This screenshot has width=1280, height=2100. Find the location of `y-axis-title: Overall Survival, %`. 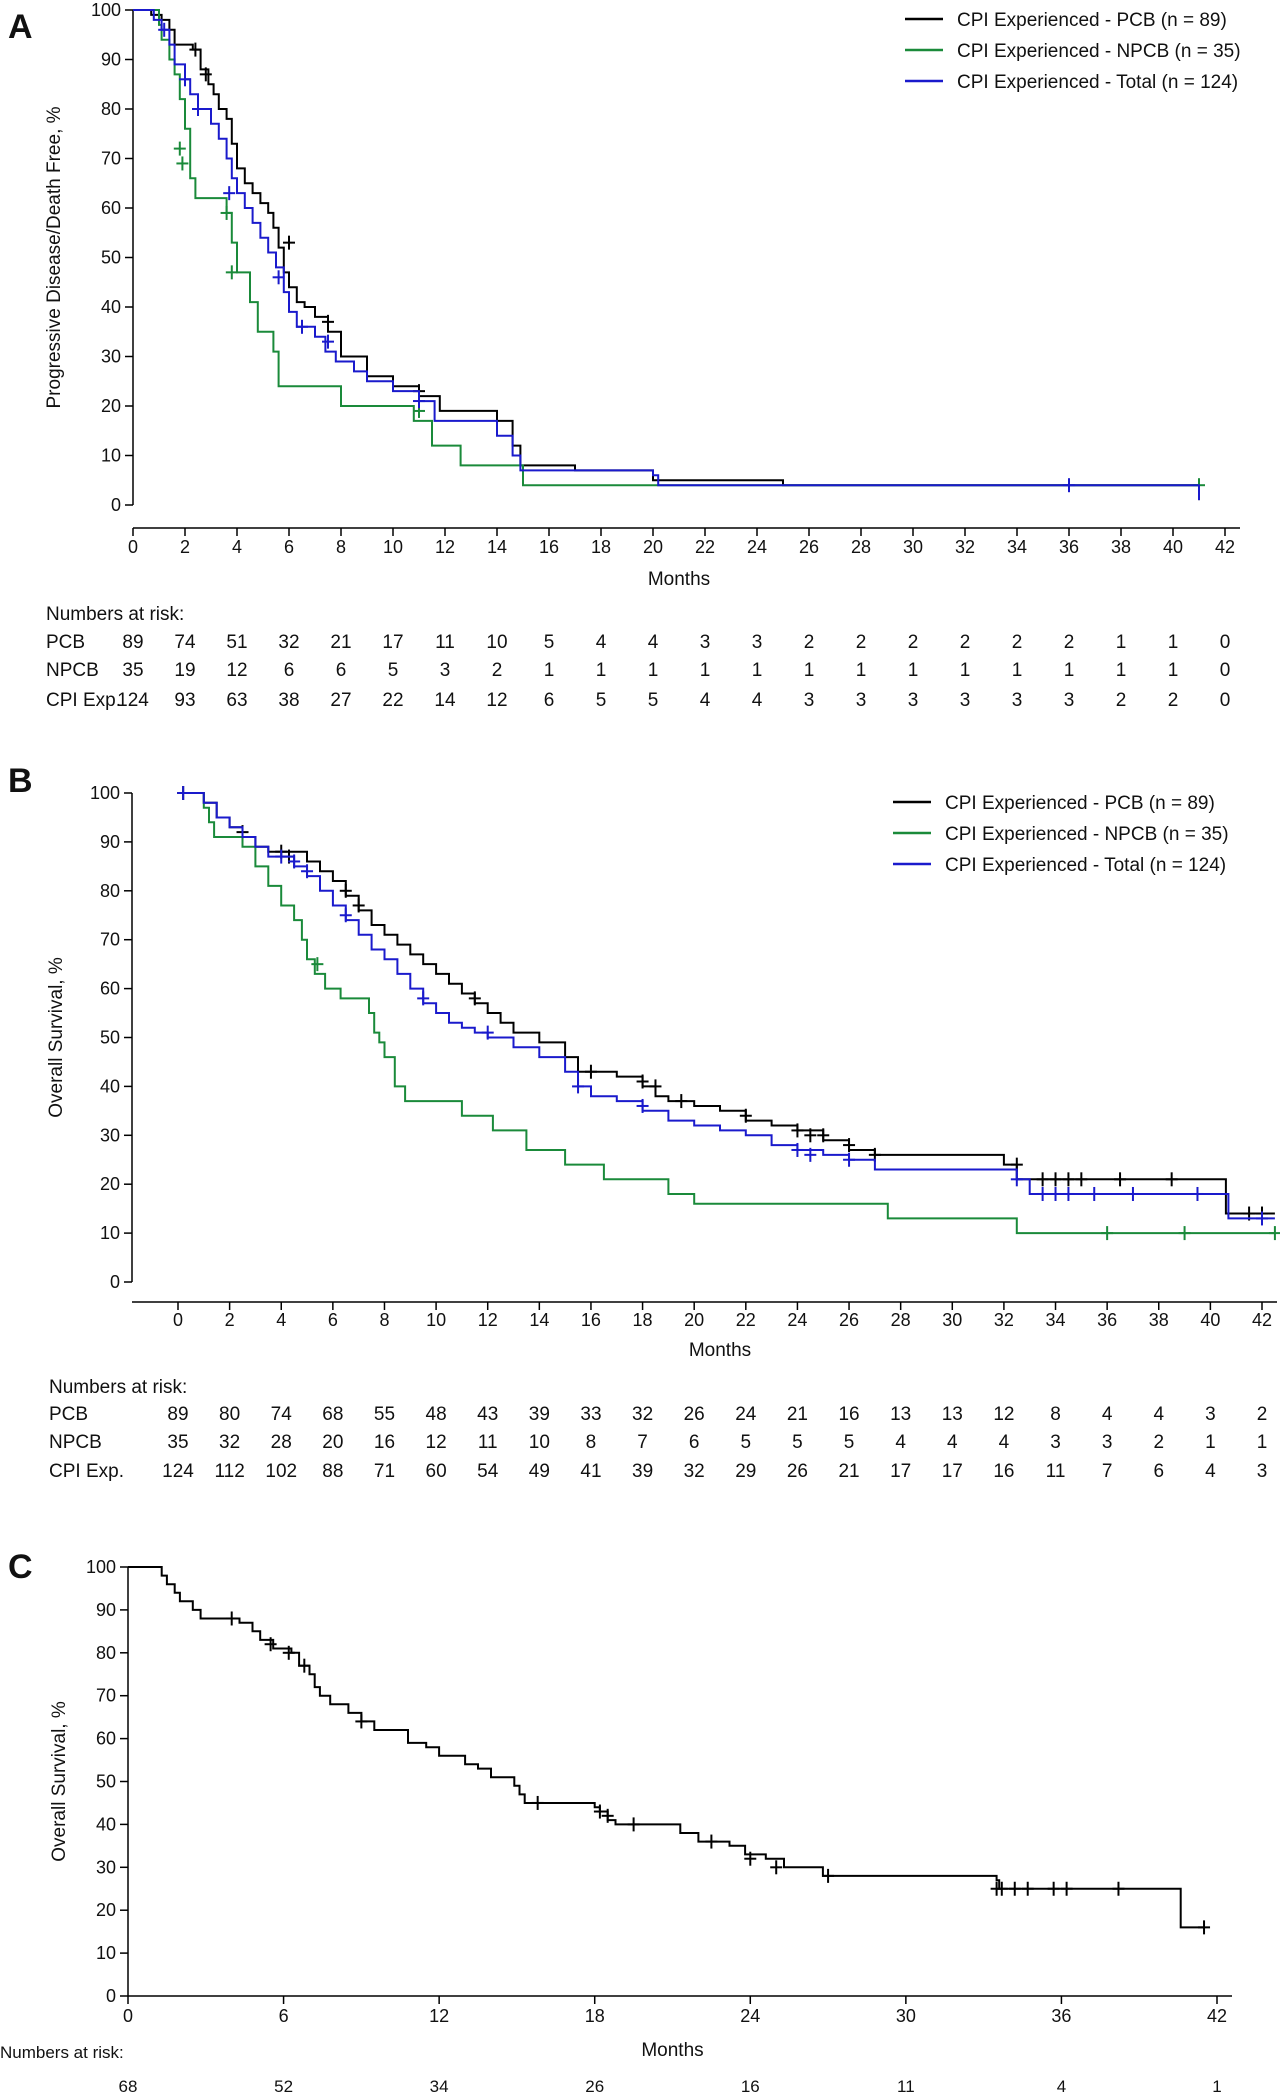

y-axis-title: Overall Survival, % is located at coordinates (59, 1781).